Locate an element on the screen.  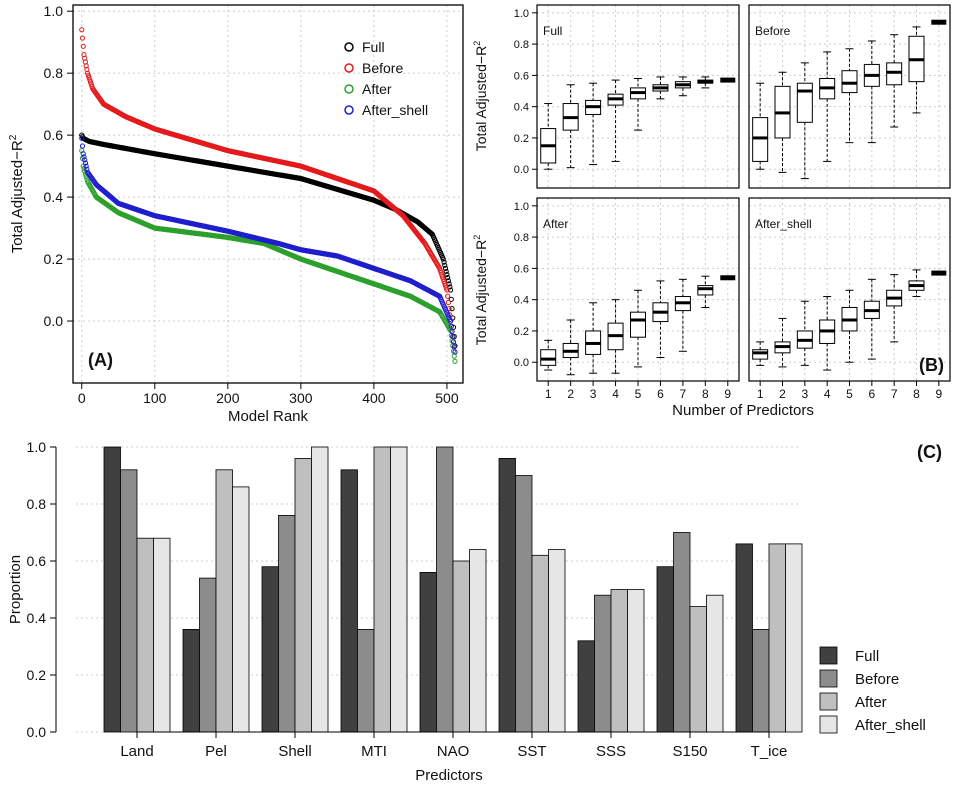
legend-marker is located at coordinates (349, 47).